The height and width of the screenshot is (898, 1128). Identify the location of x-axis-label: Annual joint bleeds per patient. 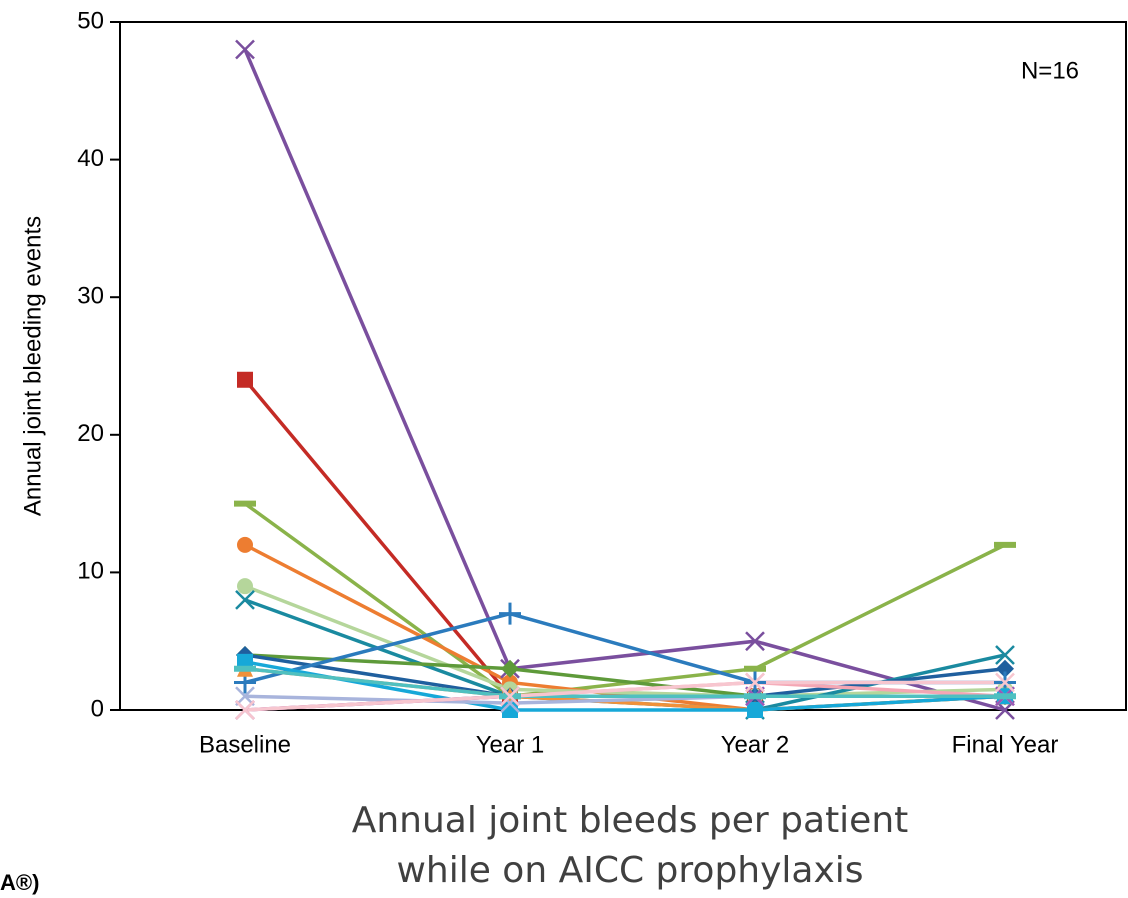
(630, 820).